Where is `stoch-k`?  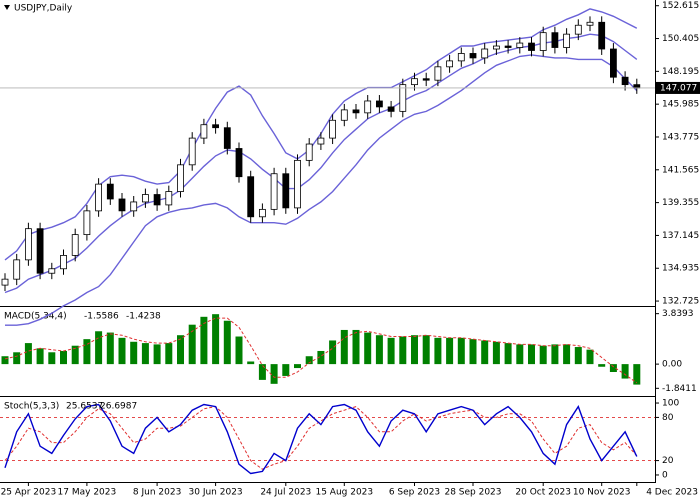 stoch-k is located at coordinates (321, 439).